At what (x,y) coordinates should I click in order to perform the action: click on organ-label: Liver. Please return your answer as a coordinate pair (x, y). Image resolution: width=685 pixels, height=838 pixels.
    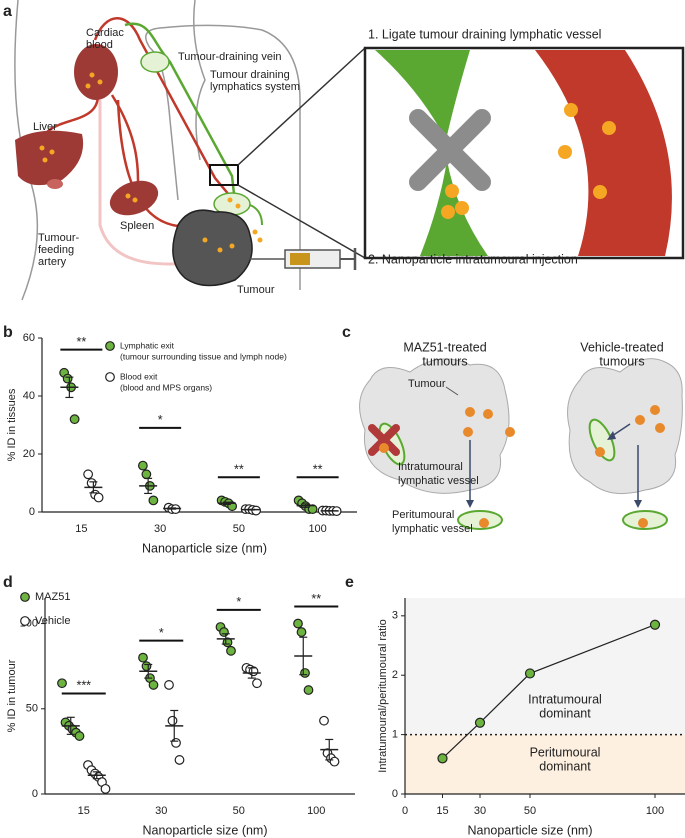
    Looking at the image, I should click on (45, 127).